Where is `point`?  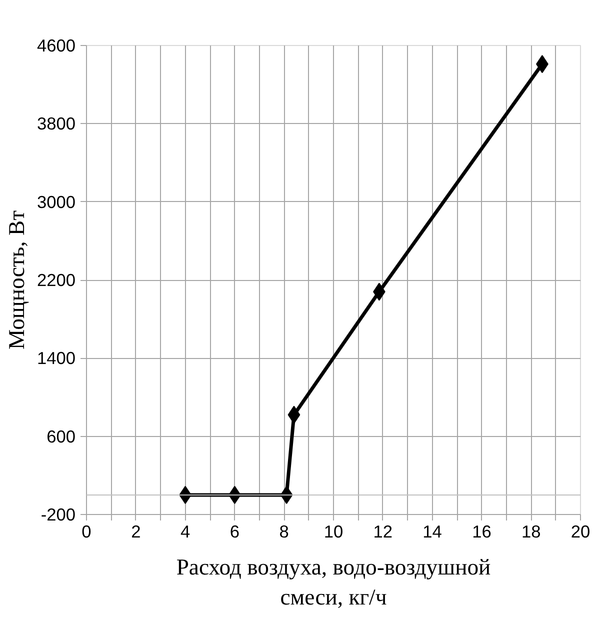
point is located at coordinates (294, 415).